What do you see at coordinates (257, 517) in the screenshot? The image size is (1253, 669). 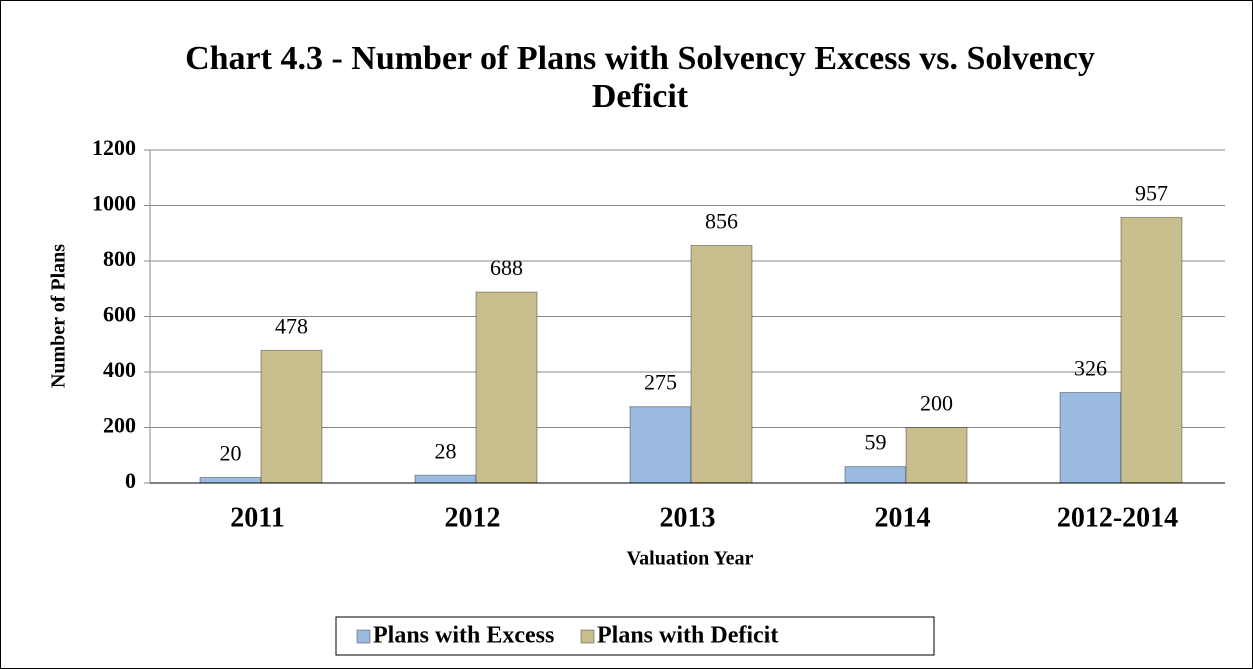 I see `x-tick-label: 2011` at bounding box center [257, 517].